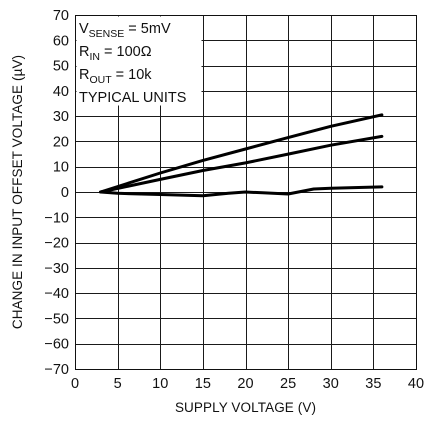 This screenshot has height=425, width=434. Describe the element at coordinates (56, 294) in the screenshot. I see `y-tick-label: −40` at that location.